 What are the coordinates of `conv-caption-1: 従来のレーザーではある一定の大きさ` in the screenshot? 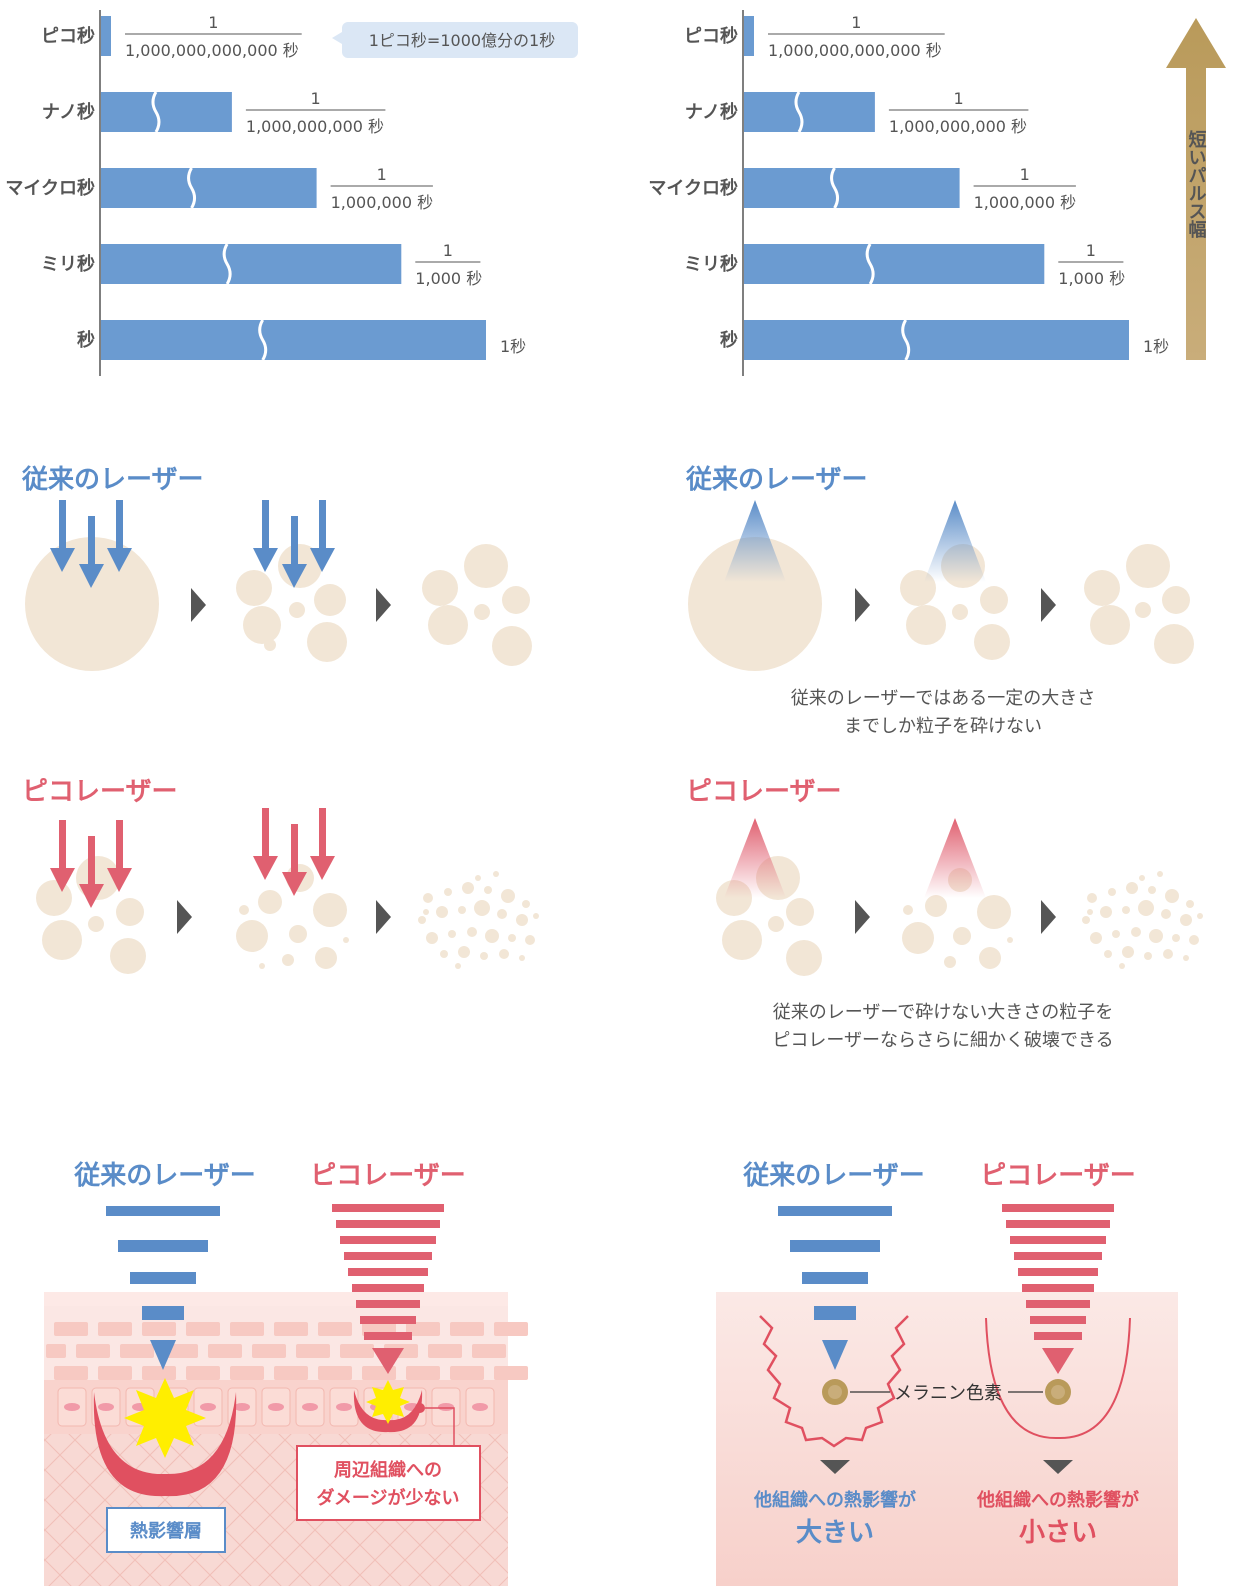 It's located at (943, 698).